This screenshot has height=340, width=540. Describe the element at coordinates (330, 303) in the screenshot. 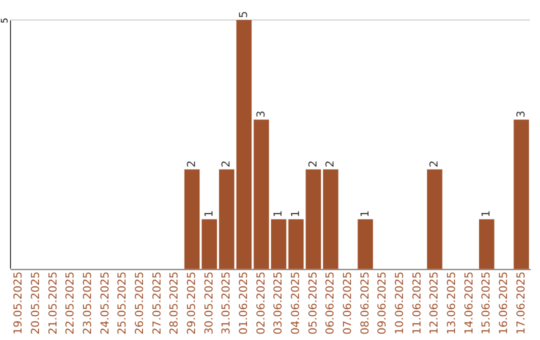

I see `x-tick-label: 06.06.2025` at that location.